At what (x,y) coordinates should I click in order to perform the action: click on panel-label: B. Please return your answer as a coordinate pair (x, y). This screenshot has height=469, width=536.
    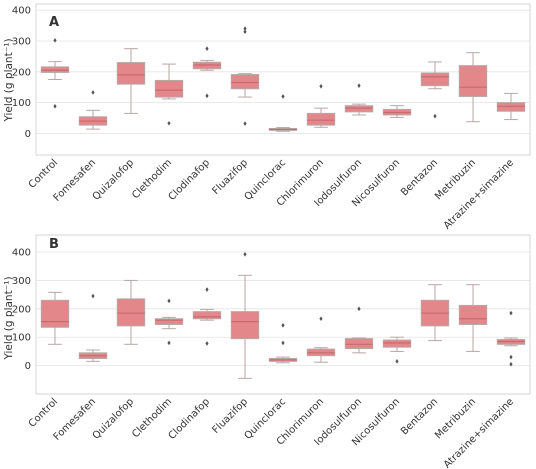
    Looking at the image, I should click on (54, 244).